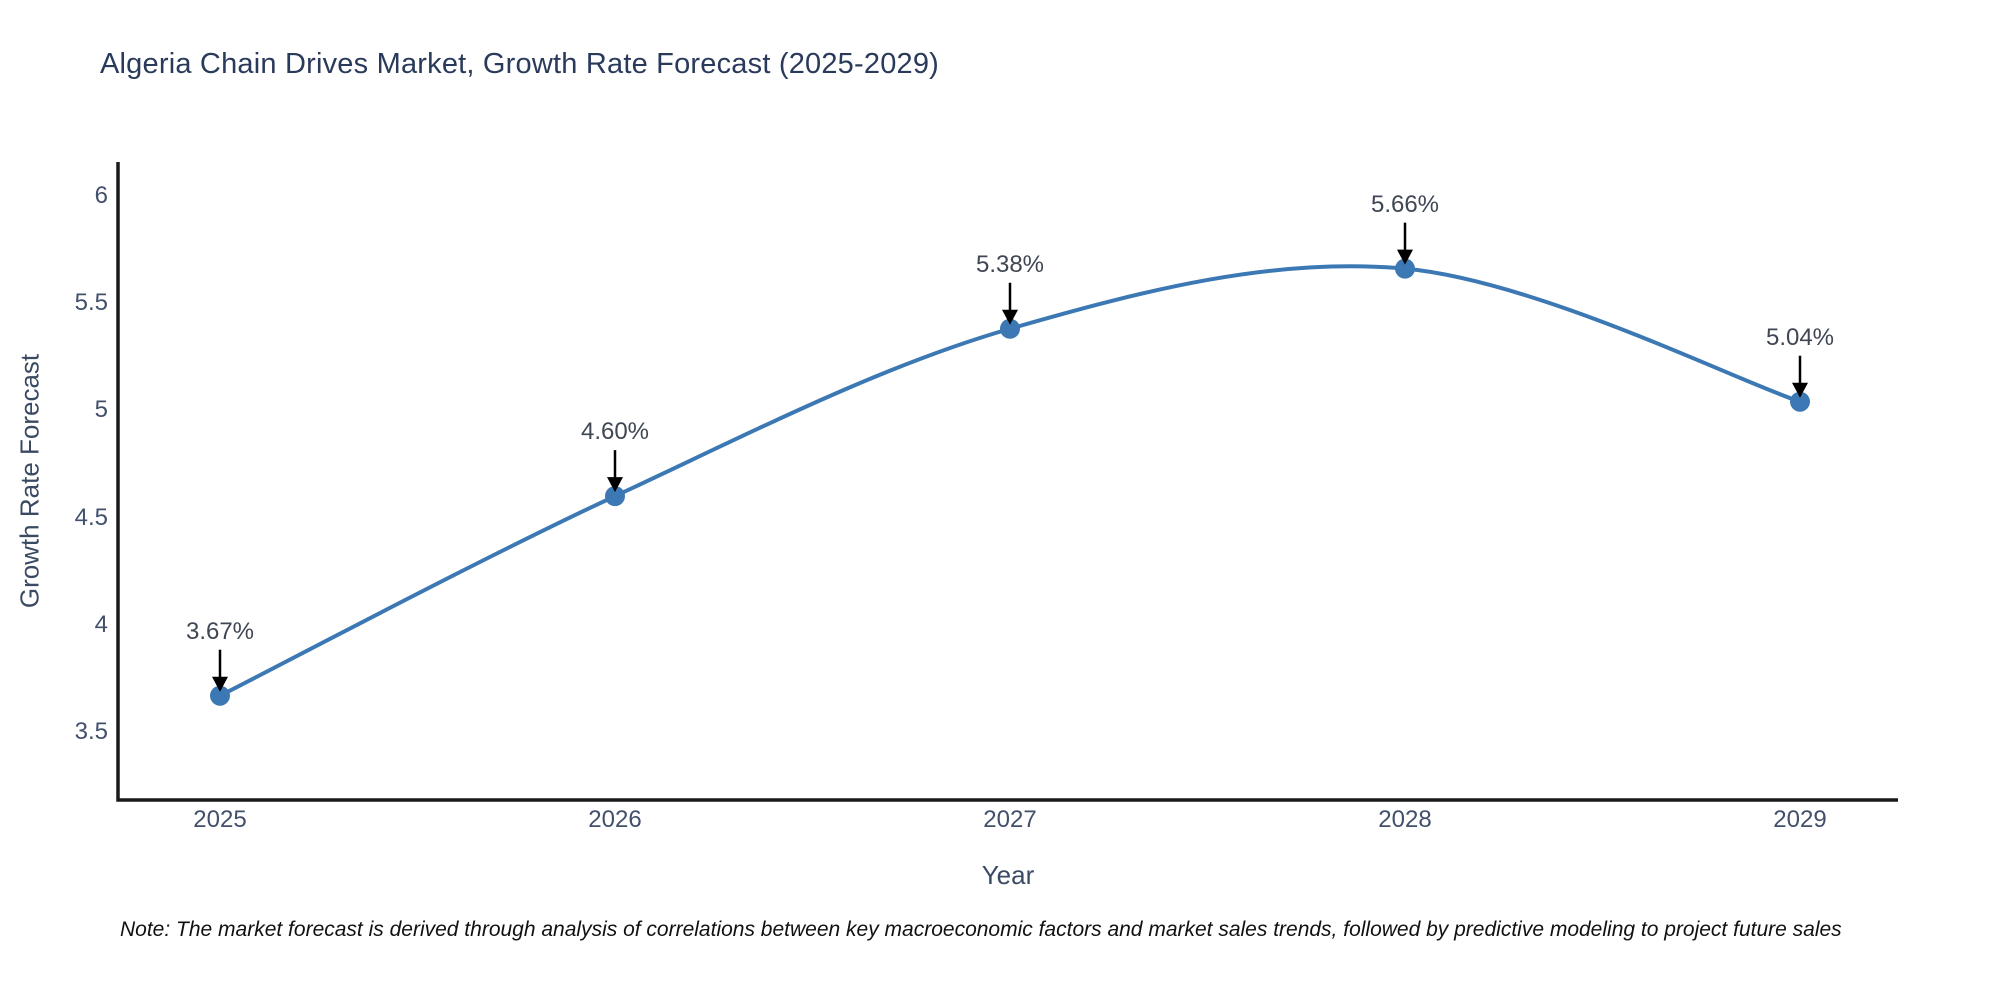  I want to click on x-tick-label: 2029, so click(1800, 819).